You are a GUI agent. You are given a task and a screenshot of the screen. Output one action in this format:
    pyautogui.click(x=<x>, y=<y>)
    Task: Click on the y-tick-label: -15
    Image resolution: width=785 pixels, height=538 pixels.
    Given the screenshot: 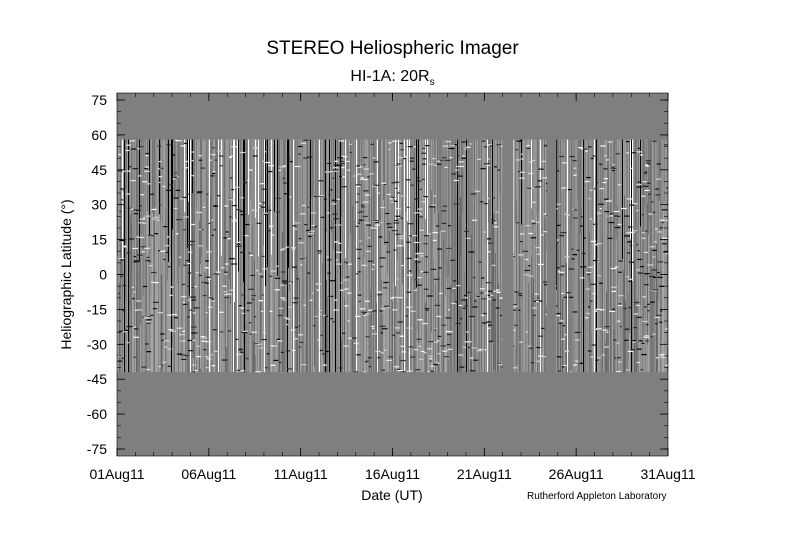 What is the action you would take?
    pyautogui.click(x=97, y=309)
    